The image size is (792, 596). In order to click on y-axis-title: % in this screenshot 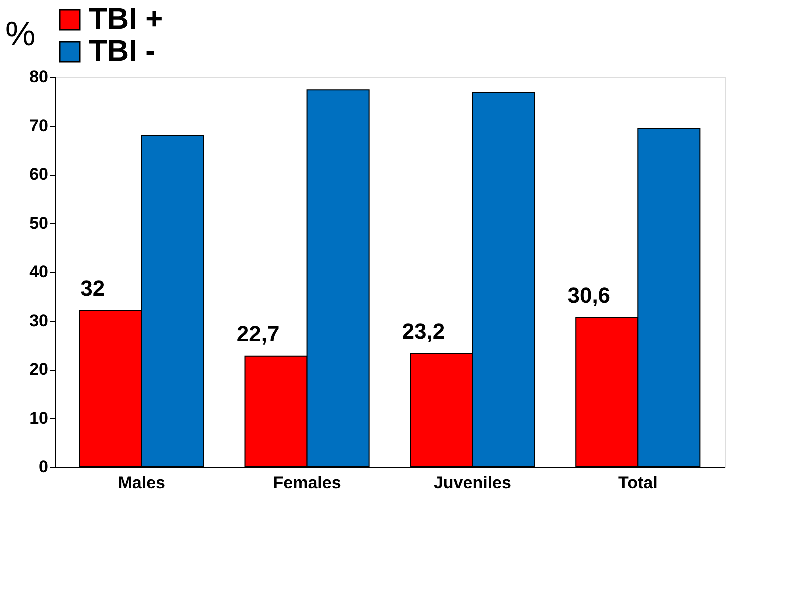, I will do `click(21, 35)`.